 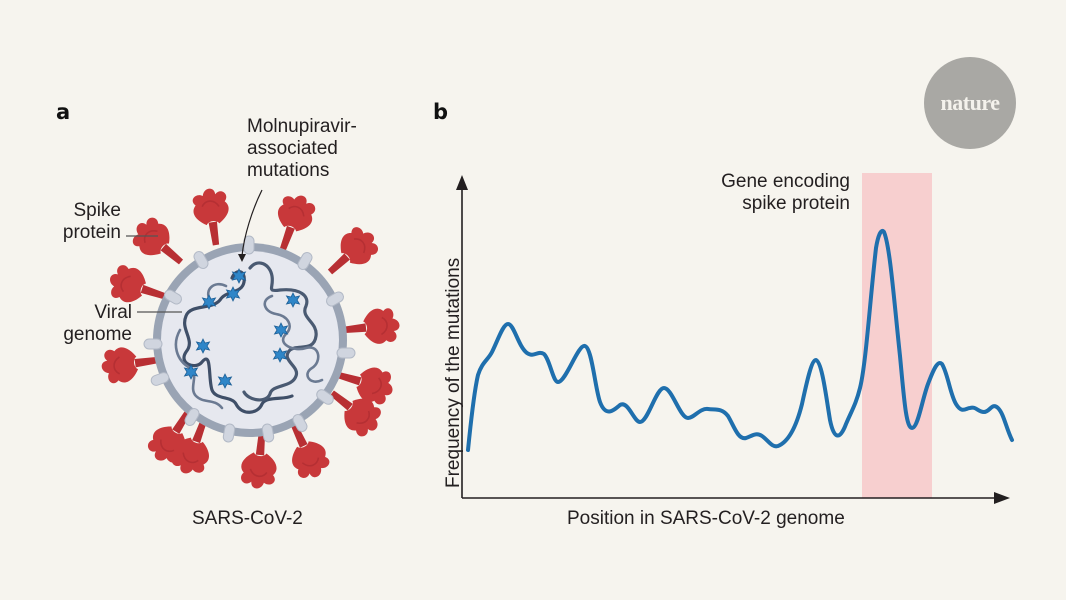 I want to click on y-axis-label: Frequency of the mutations, so click(x=453, y=372).